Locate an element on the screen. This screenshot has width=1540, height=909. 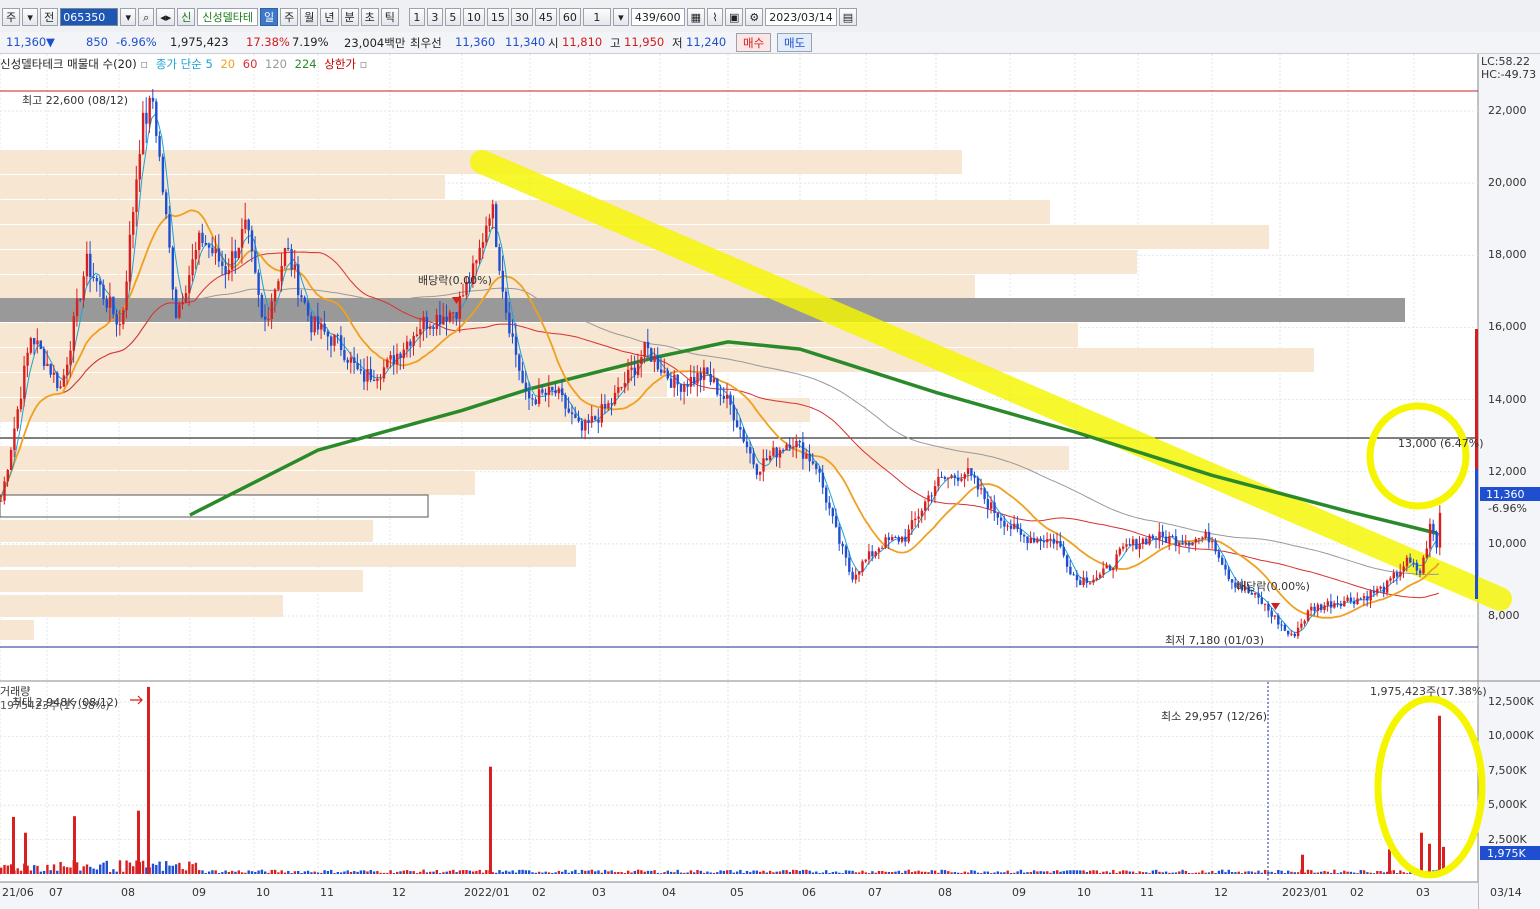
search-icon: ⌕ is located at coordinates (146, 17).